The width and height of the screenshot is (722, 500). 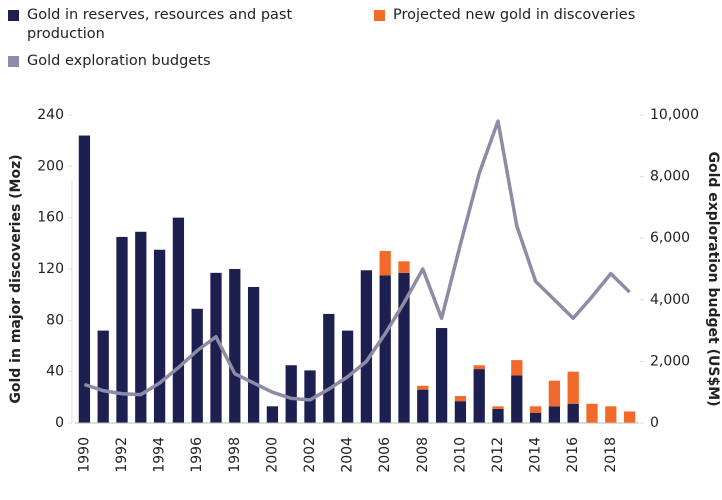 I want to click on x-tick-label: 2016, so click(x=573, y=455).